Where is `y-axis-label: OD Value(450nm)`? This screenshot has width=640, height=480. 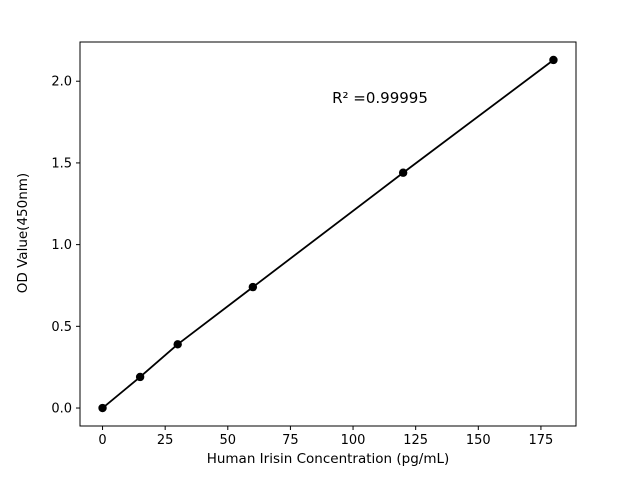 y-axis-label: OD Value(450nm) is located at coordinates (23, 233).